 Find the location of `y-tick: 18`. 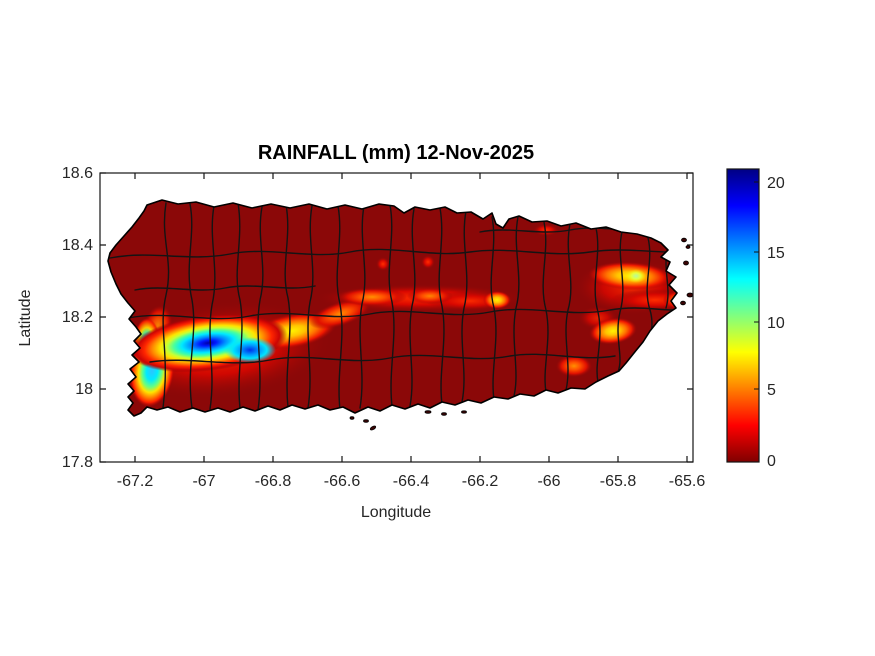

y-tick: 18 is located at coordinates (84, 389).